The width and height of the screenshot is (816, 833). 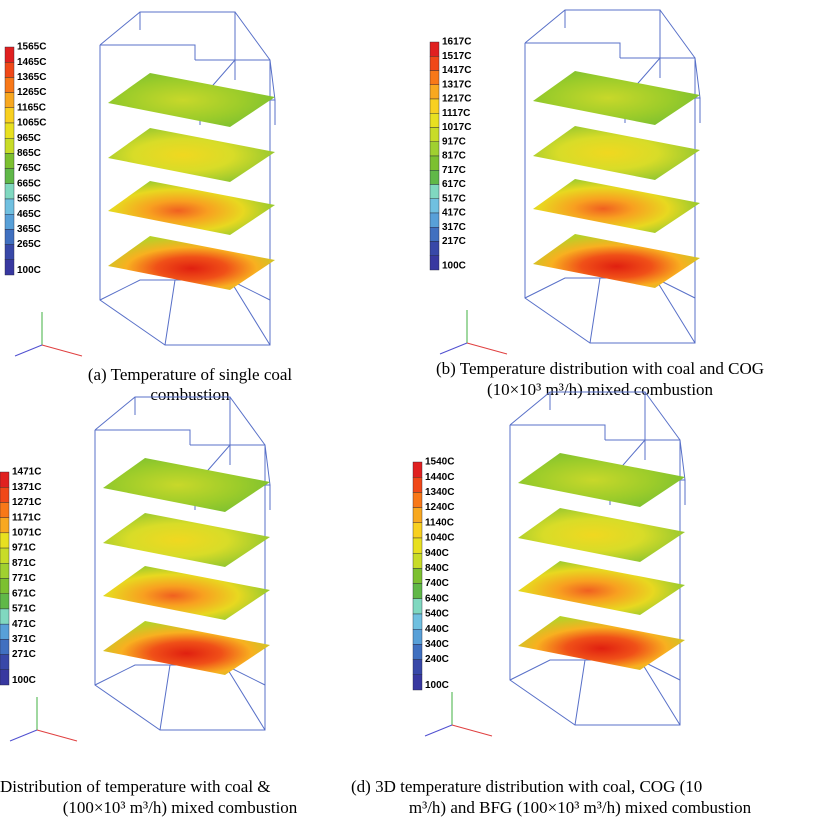 What do you see at coordinates (24, 548) in the screenshot?
I see `legend-label: 971C` at bounding box center [24, 548].